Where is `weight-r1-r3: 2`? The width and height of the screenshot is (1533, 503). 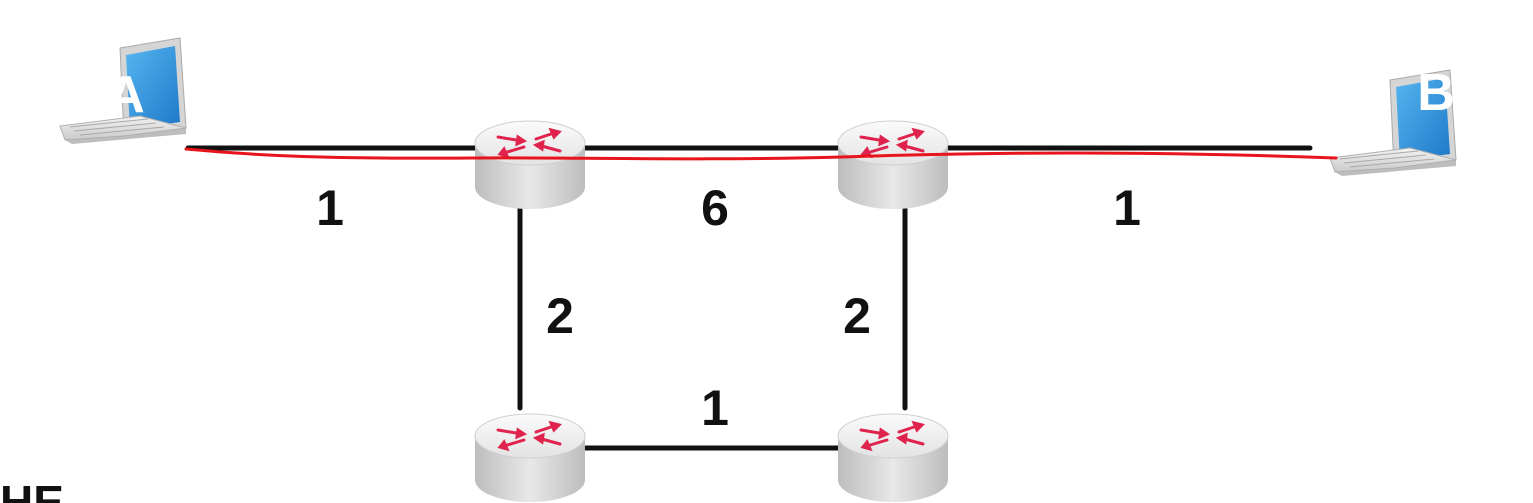
weight-r1-r3: 2 is located at coordinates (560, 316).